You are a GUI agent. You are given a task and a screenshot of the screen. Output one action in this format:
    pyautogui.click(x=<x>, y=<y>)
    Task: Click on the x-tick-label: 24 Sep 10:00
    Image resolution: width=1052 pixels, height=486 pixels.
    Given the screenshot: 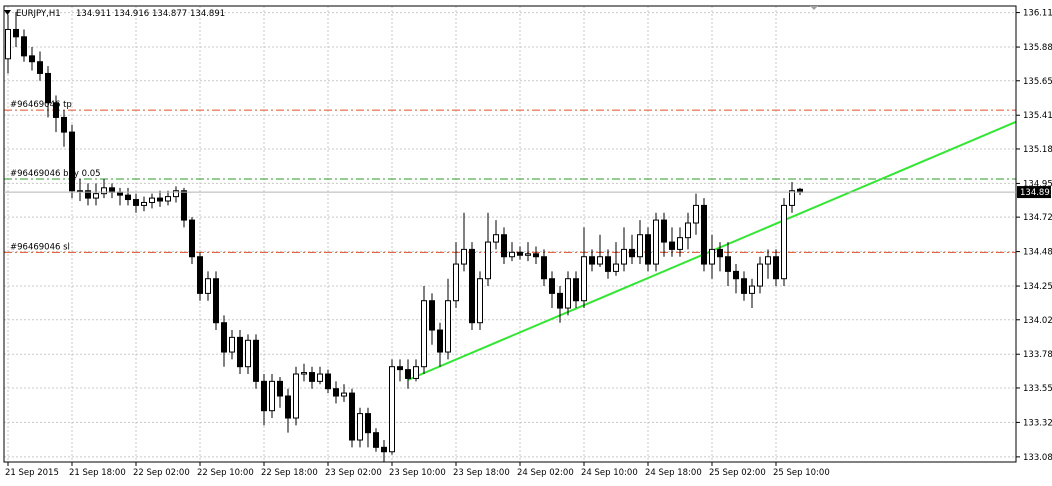 What is the action you would take?
    pyautogui.click(x=609, y=473)
    